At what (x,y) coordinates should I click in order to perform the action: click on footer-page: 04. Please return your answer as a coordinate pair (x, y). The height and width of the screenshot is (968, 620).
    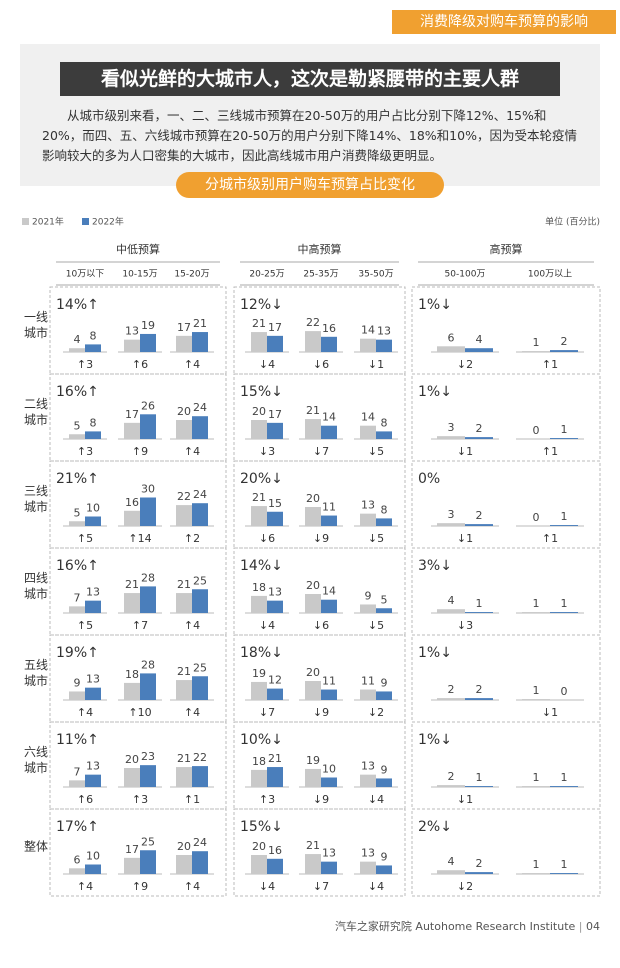
    Looking at the image, I should click on (593, 926).